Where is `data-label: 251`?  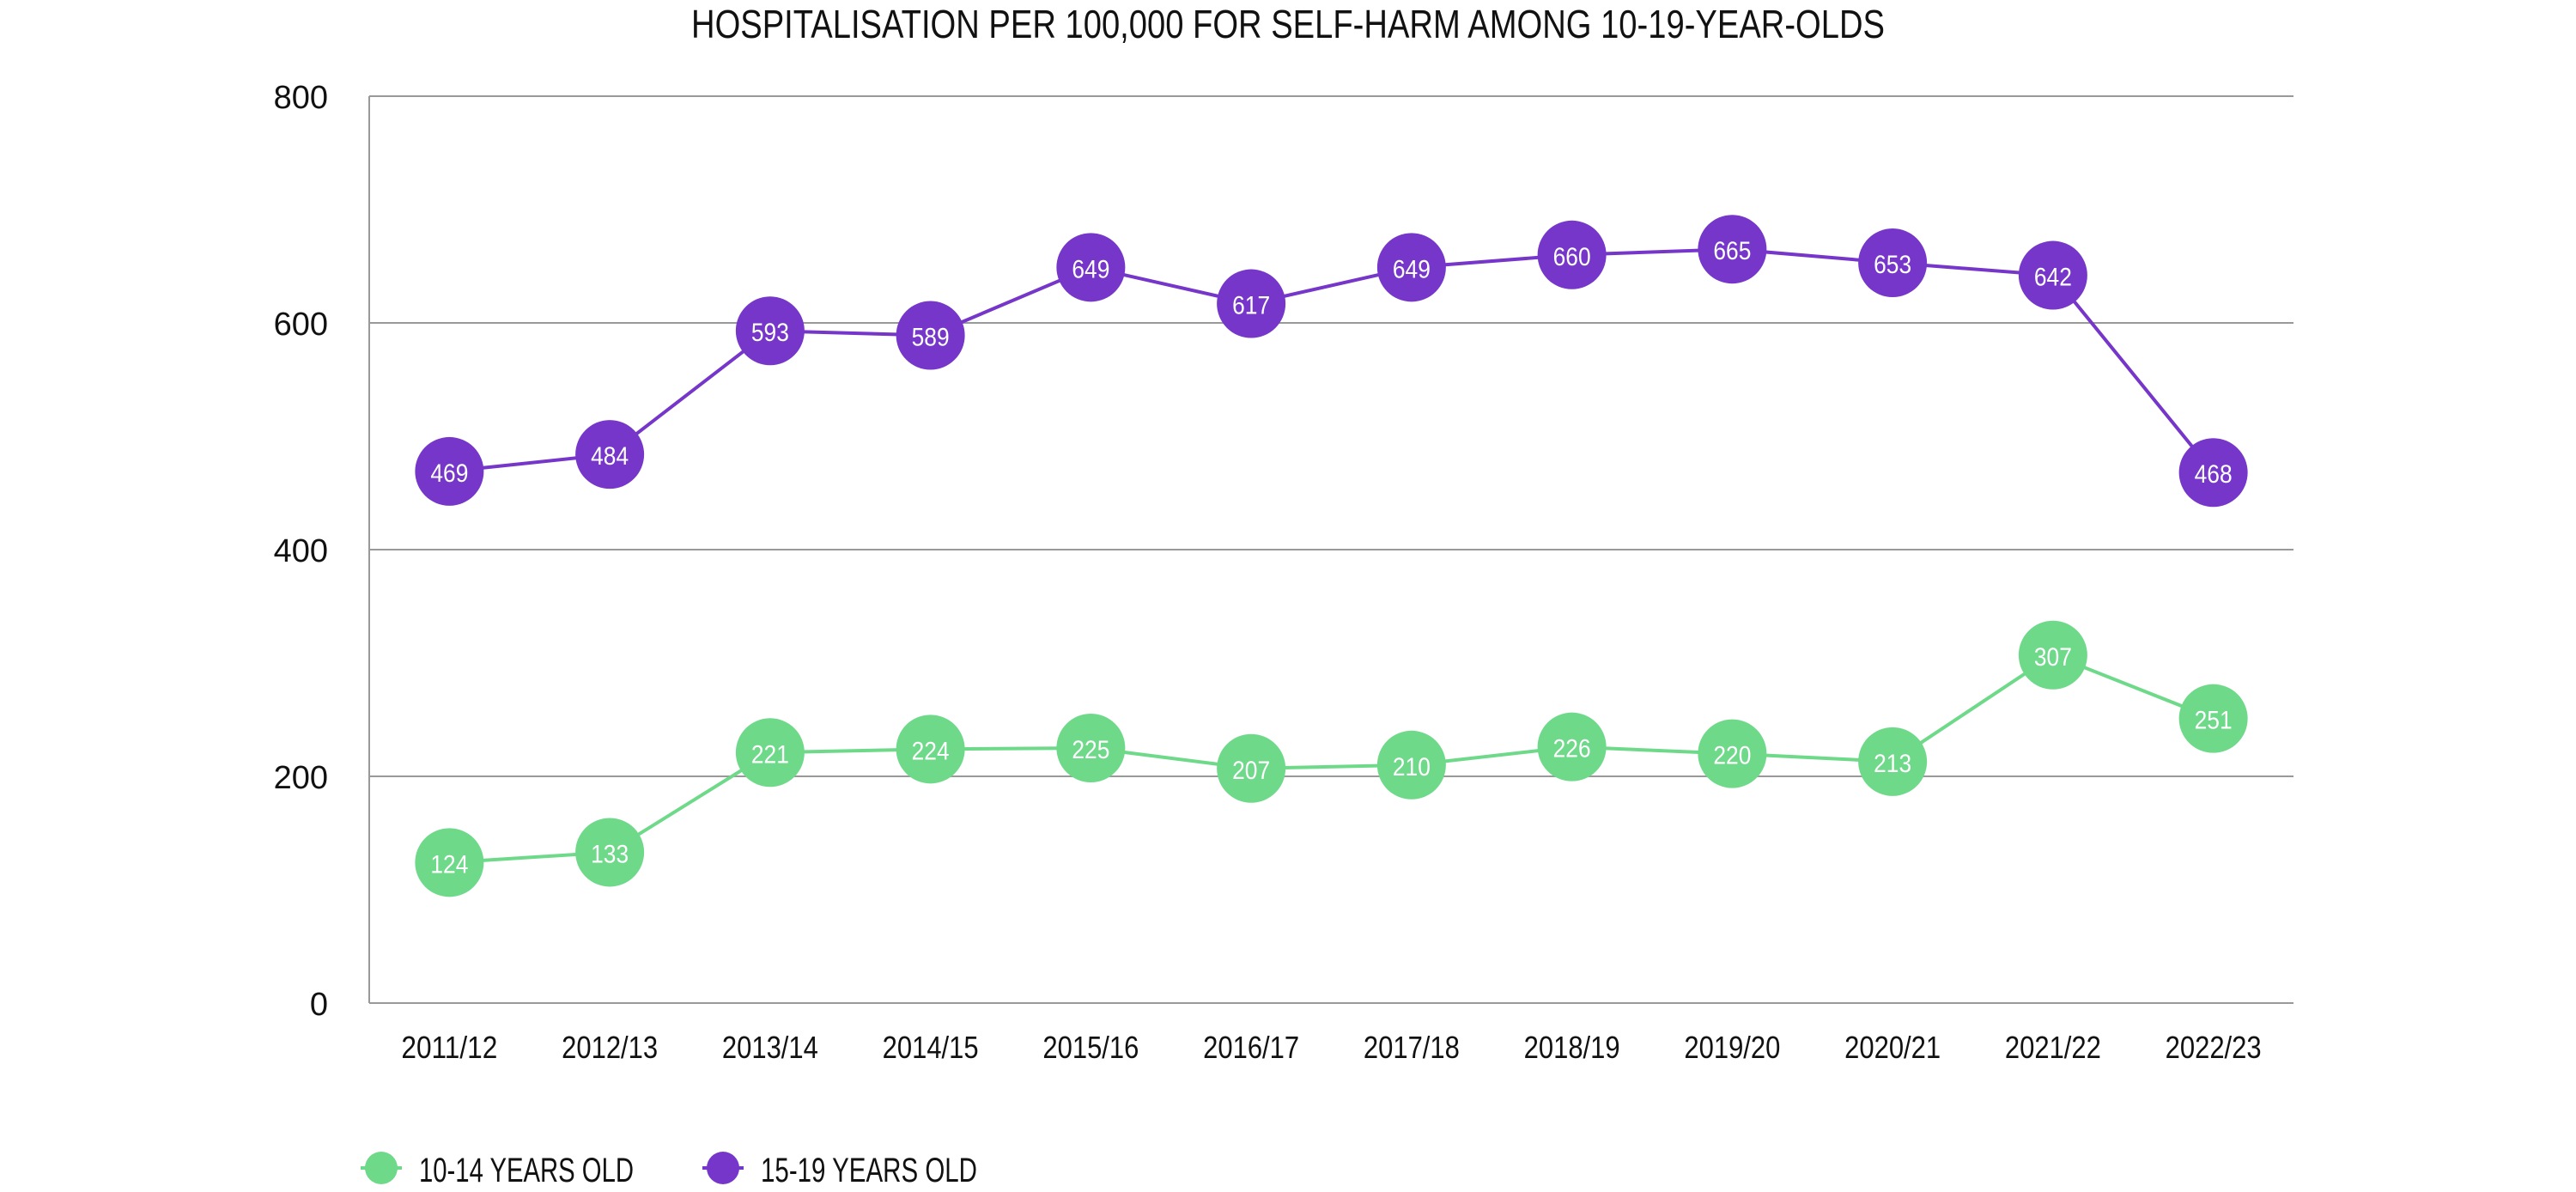 data-label: 251 is located at coordinates (2214, 721).